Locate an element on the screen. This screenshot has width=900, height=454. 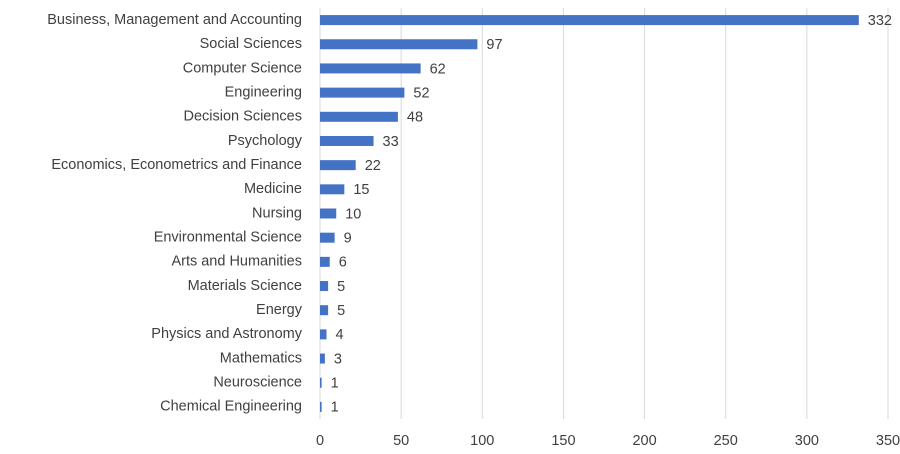
y-tick-label: Energy is located at coordinates (279, 310).